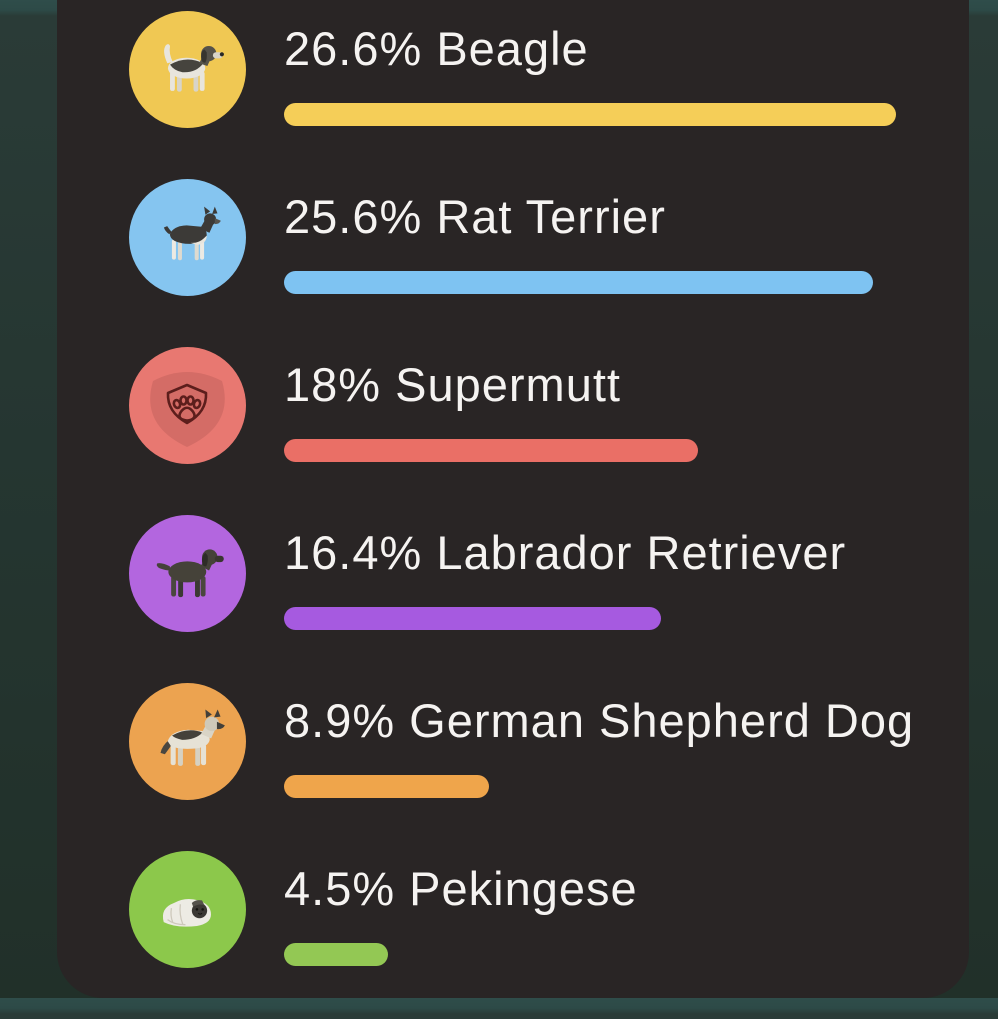 Image resolution: width=998 pixels, height=1019 pixels. I want to click on breed-label: 16.4% Labrador Retriever, so click(565, 552).